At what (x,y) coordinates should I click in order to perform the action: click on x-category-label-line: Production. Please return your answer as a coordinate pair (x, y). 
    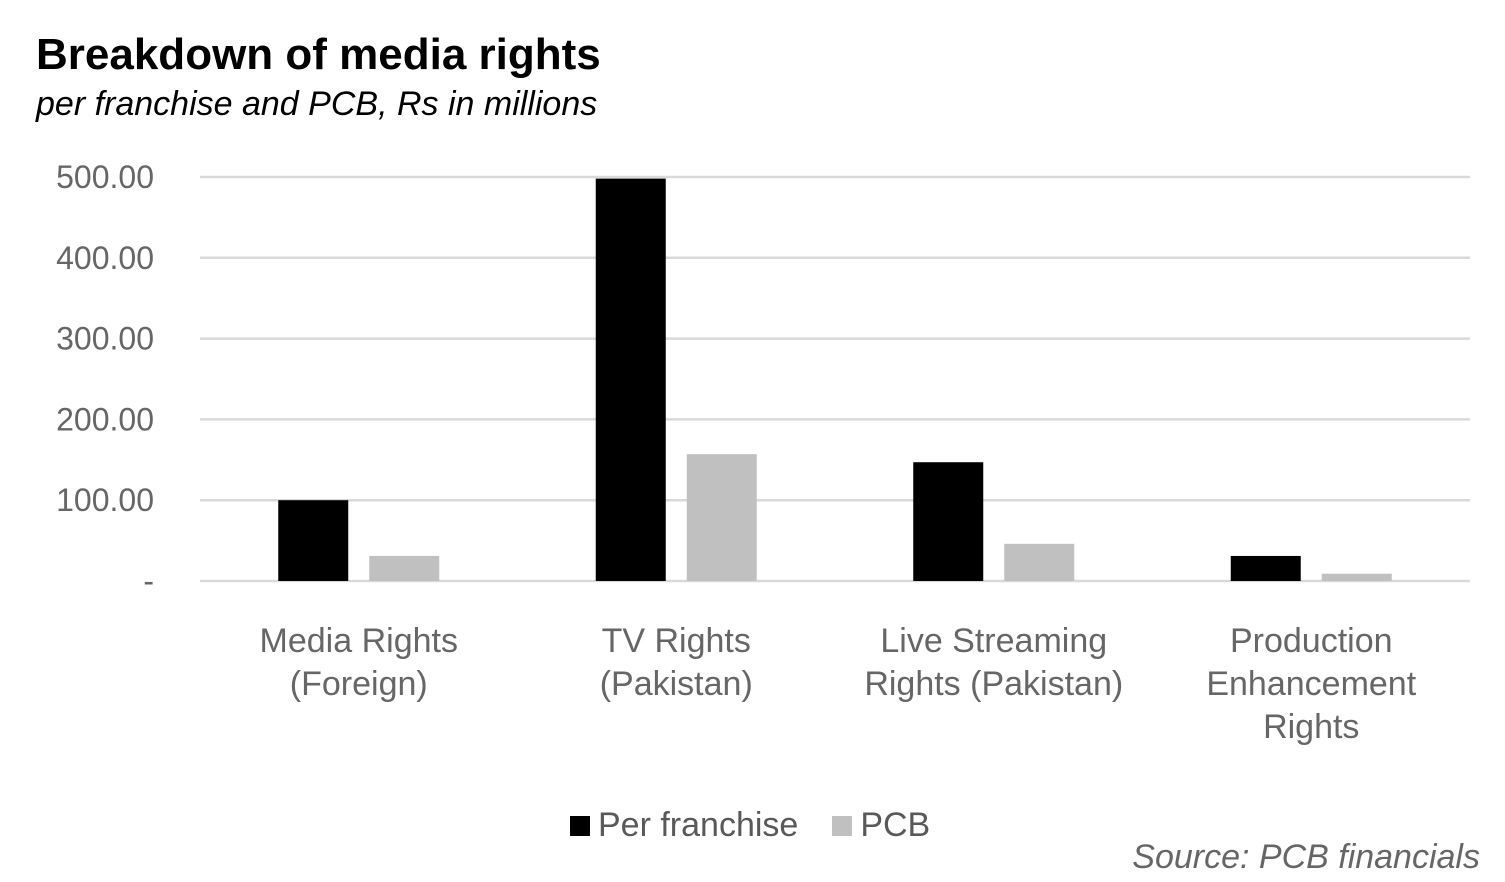
    Looking at the image, I should click on (1311, 641).